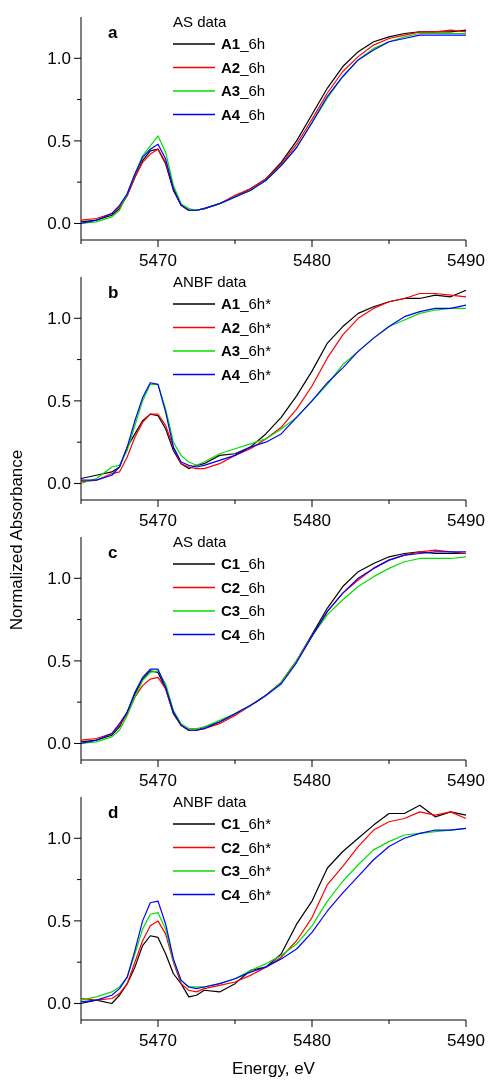 The height and width of the screenshot is (1080, 488). I want to click on chart-title: b, so click(113, 292).